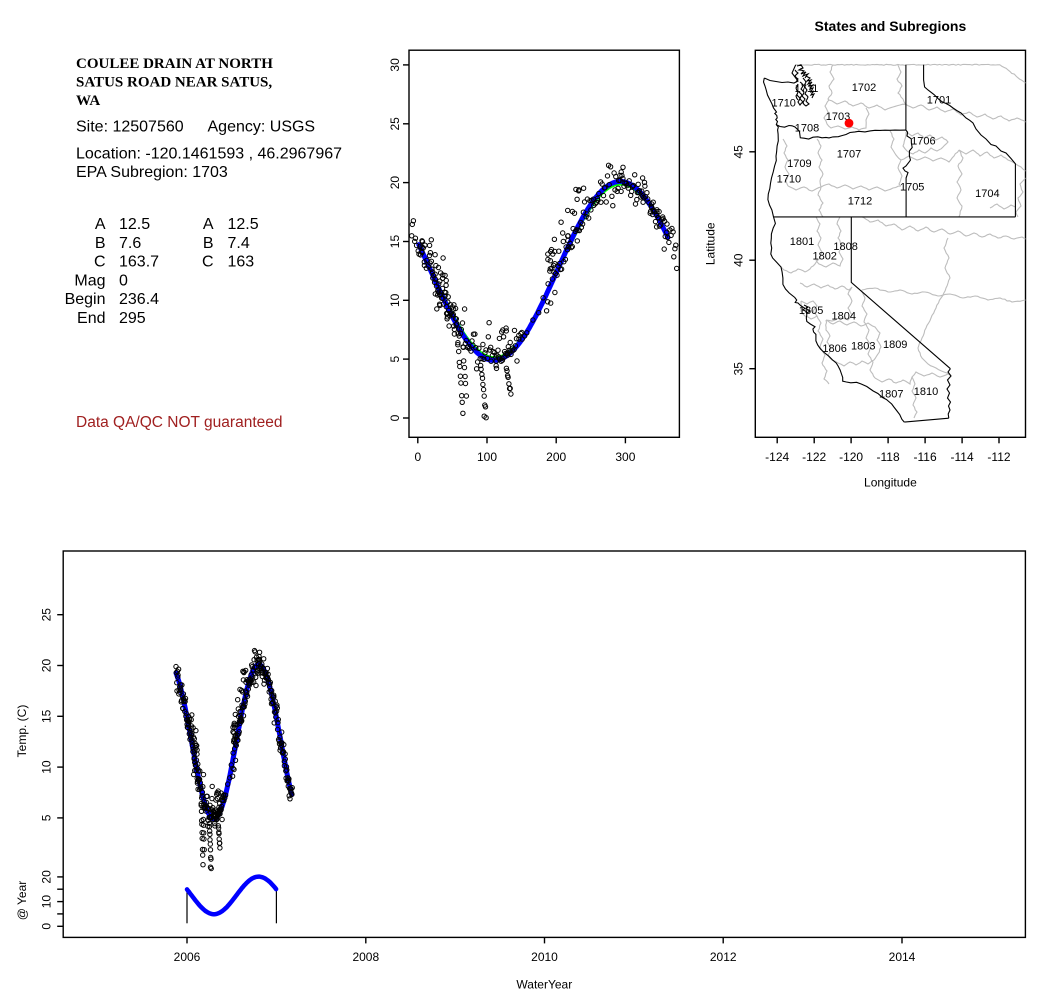 The height and width of the screenshot is (1006, 1038). What do you see at coordinates (844, 316) in the screenshot?
I see `svg-text: 1804` at bounding box center [844, 316].